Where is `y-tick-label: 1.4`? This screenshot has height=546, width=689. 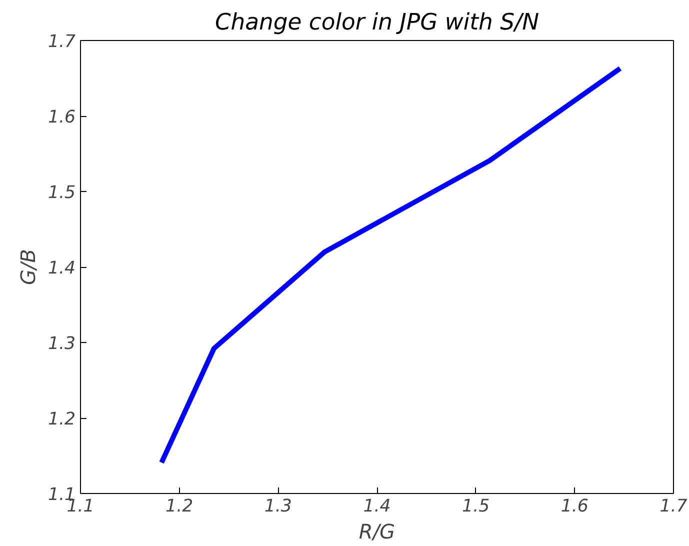
y-tick-label: 1.4 is located at coordinates (62, 268).